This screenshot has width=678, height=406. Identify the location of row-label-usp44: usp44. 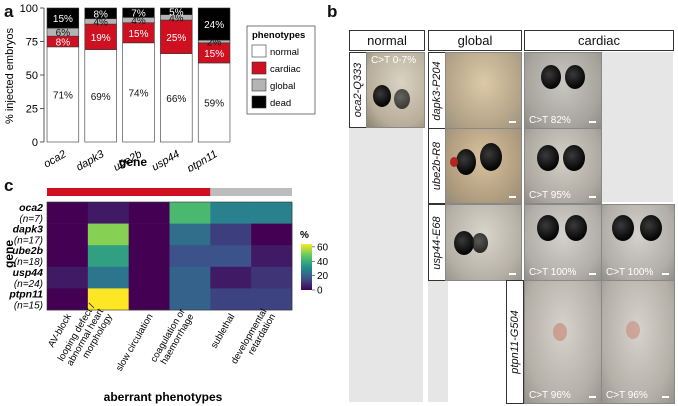
(28, 273).